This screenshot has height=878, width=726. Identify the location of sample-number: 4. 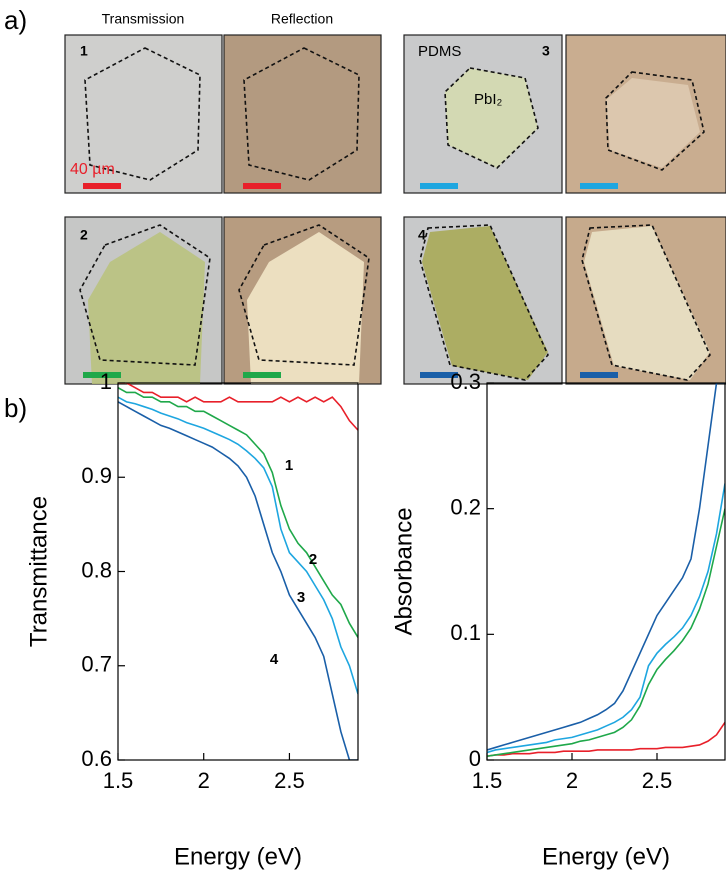
(422, 235).